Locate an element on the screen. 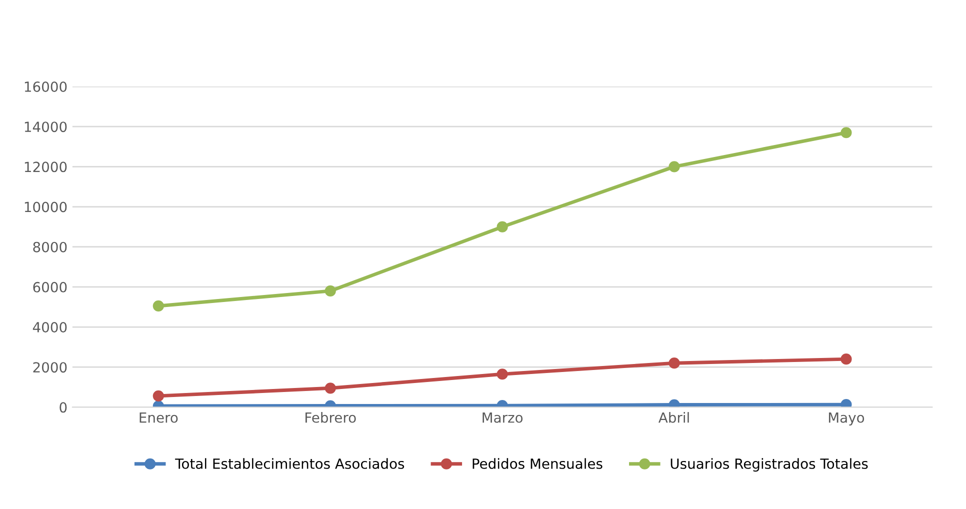 The width and height of the screenshot is (966, 509). legend-label: Total Establecimientos Asociados is located at coordinates (289, 463).